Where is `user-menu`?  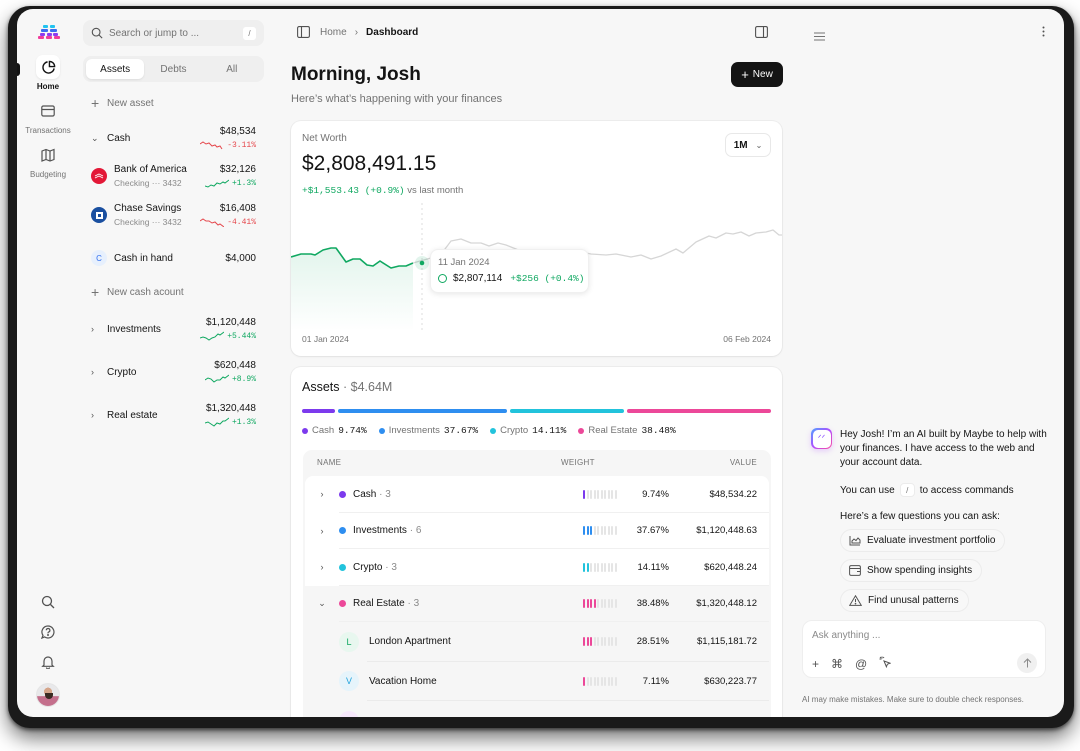 user-menu is located at coordinates (48, 695).